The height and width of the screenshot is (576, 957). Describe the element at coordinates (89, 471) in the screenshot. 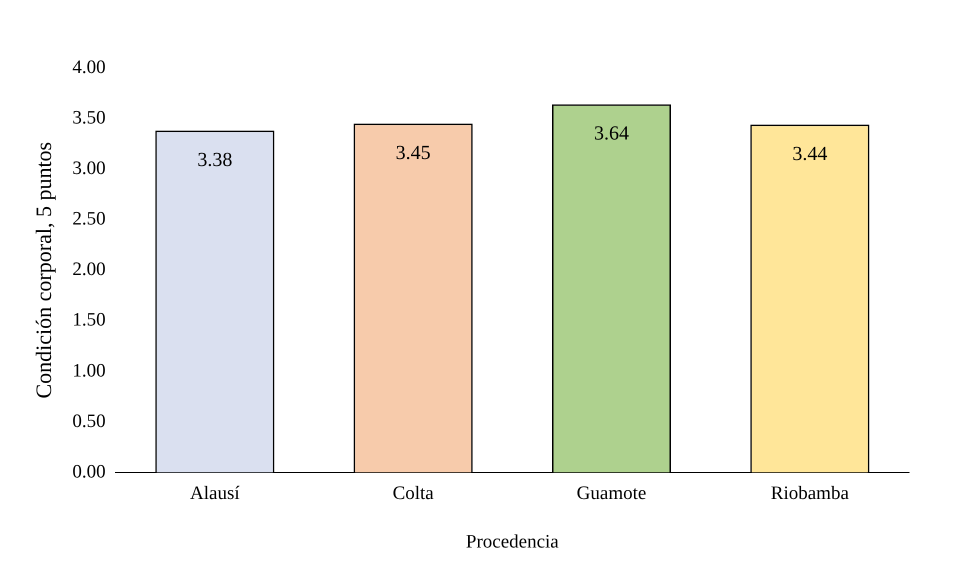

I see `y-tick-label: 0.00` at that location.